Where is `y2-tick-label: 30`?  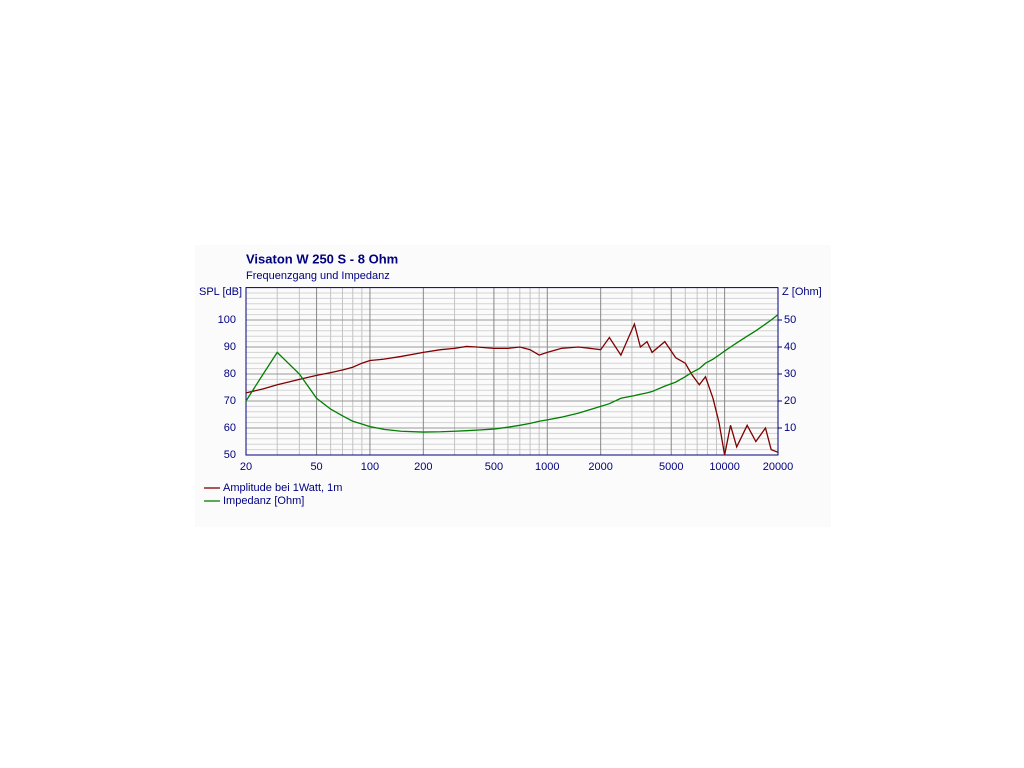
y2-tick-label: 30 is located at coordinates (790, 374).